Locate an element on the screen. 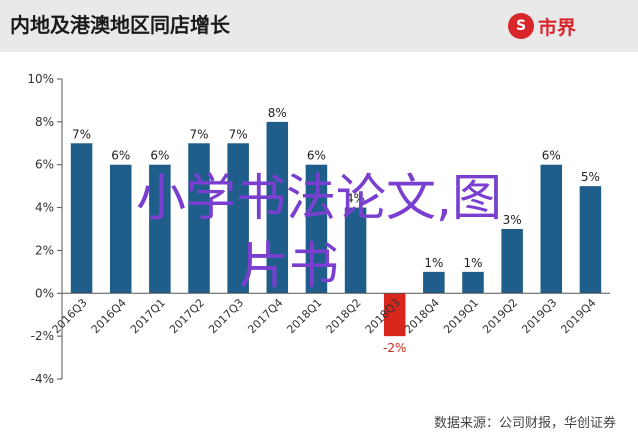 The width and height of the screenshot is (638, 437). y-tick-label: 10% is located at coordinates (40, 79).